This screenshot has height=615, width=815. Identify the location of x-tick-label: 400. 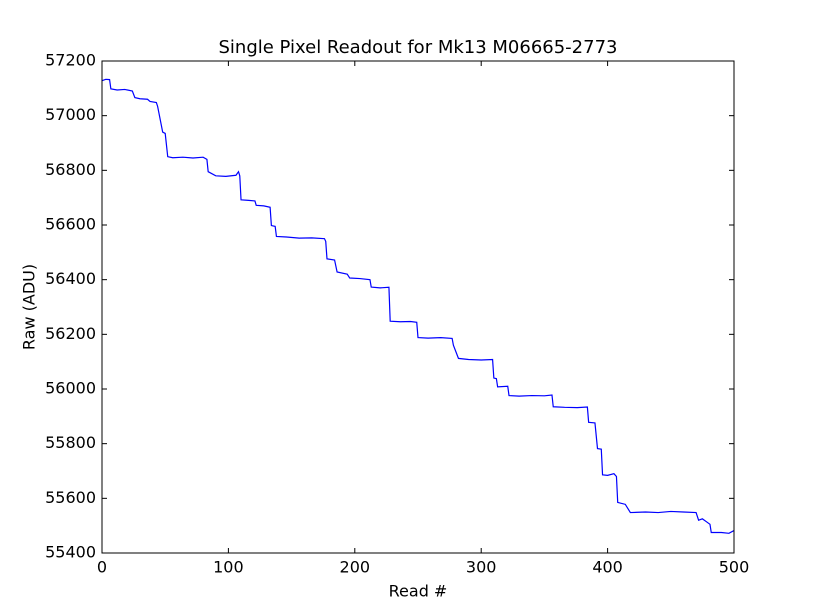
(607, 567).